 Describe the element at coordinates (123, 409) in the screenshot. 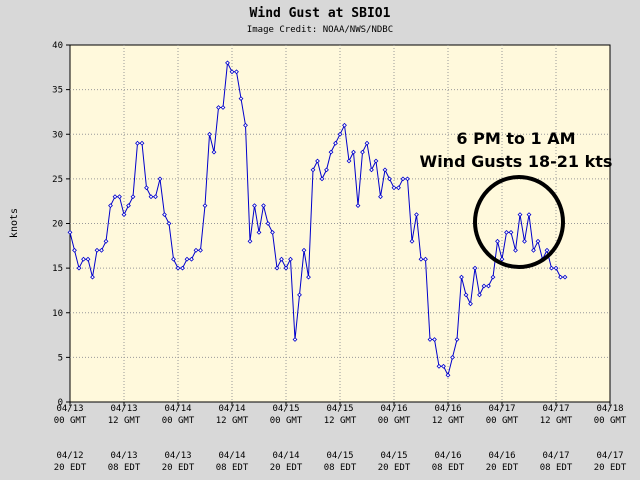

I see `x-tick-date-gmt: 04/13` at that location.